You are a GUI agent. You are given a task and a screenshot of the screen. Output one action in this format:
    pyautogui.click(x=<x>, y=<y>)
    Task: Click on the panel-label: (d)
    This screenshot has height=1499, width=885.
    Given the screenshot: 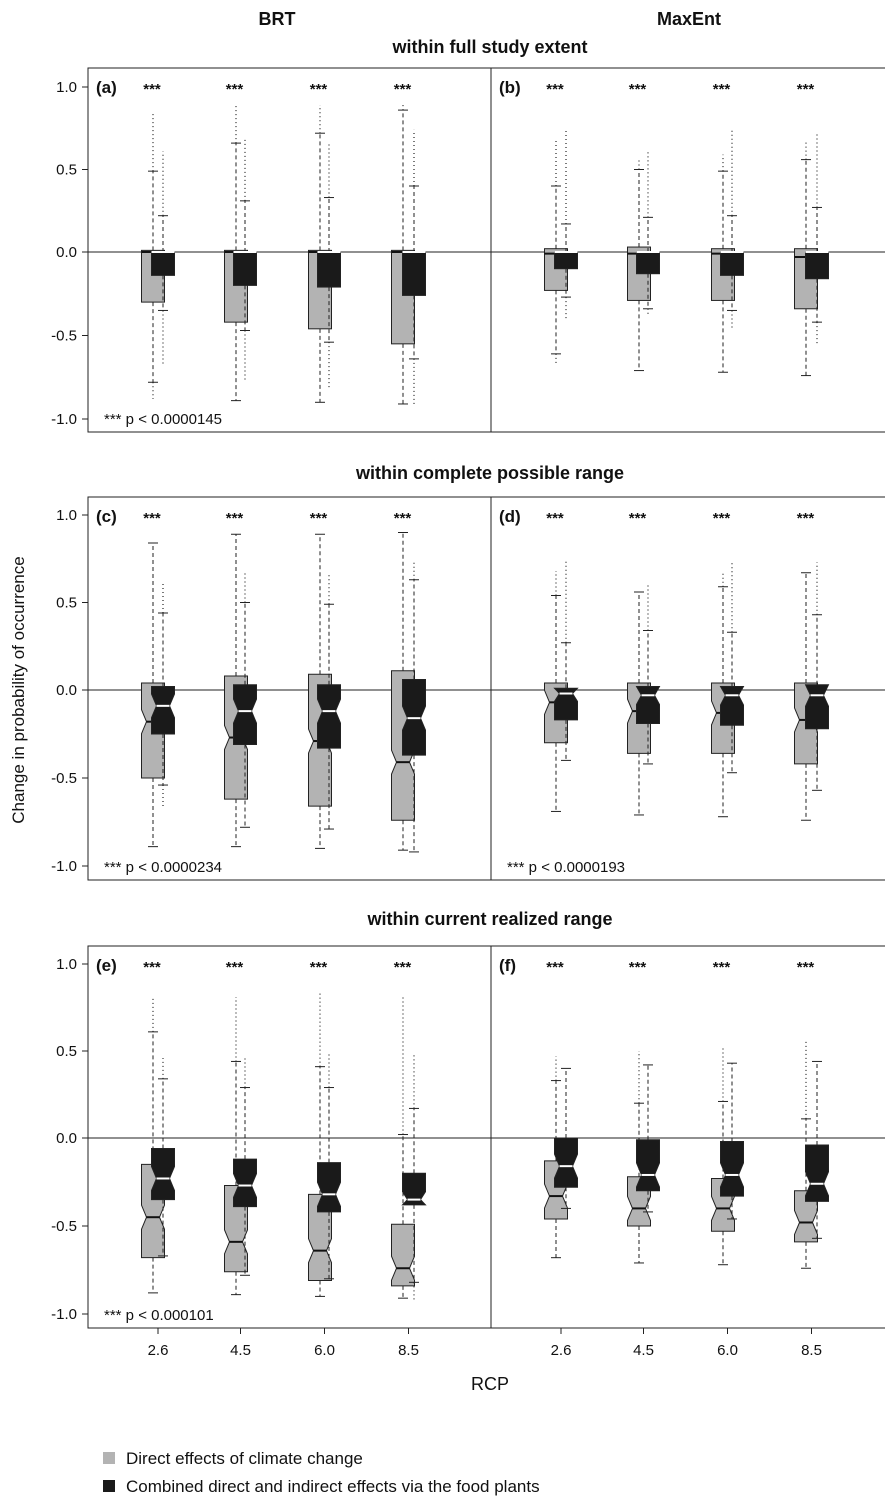 What is the action you would take?
    pyautogui.click(x=510, y=516)
    